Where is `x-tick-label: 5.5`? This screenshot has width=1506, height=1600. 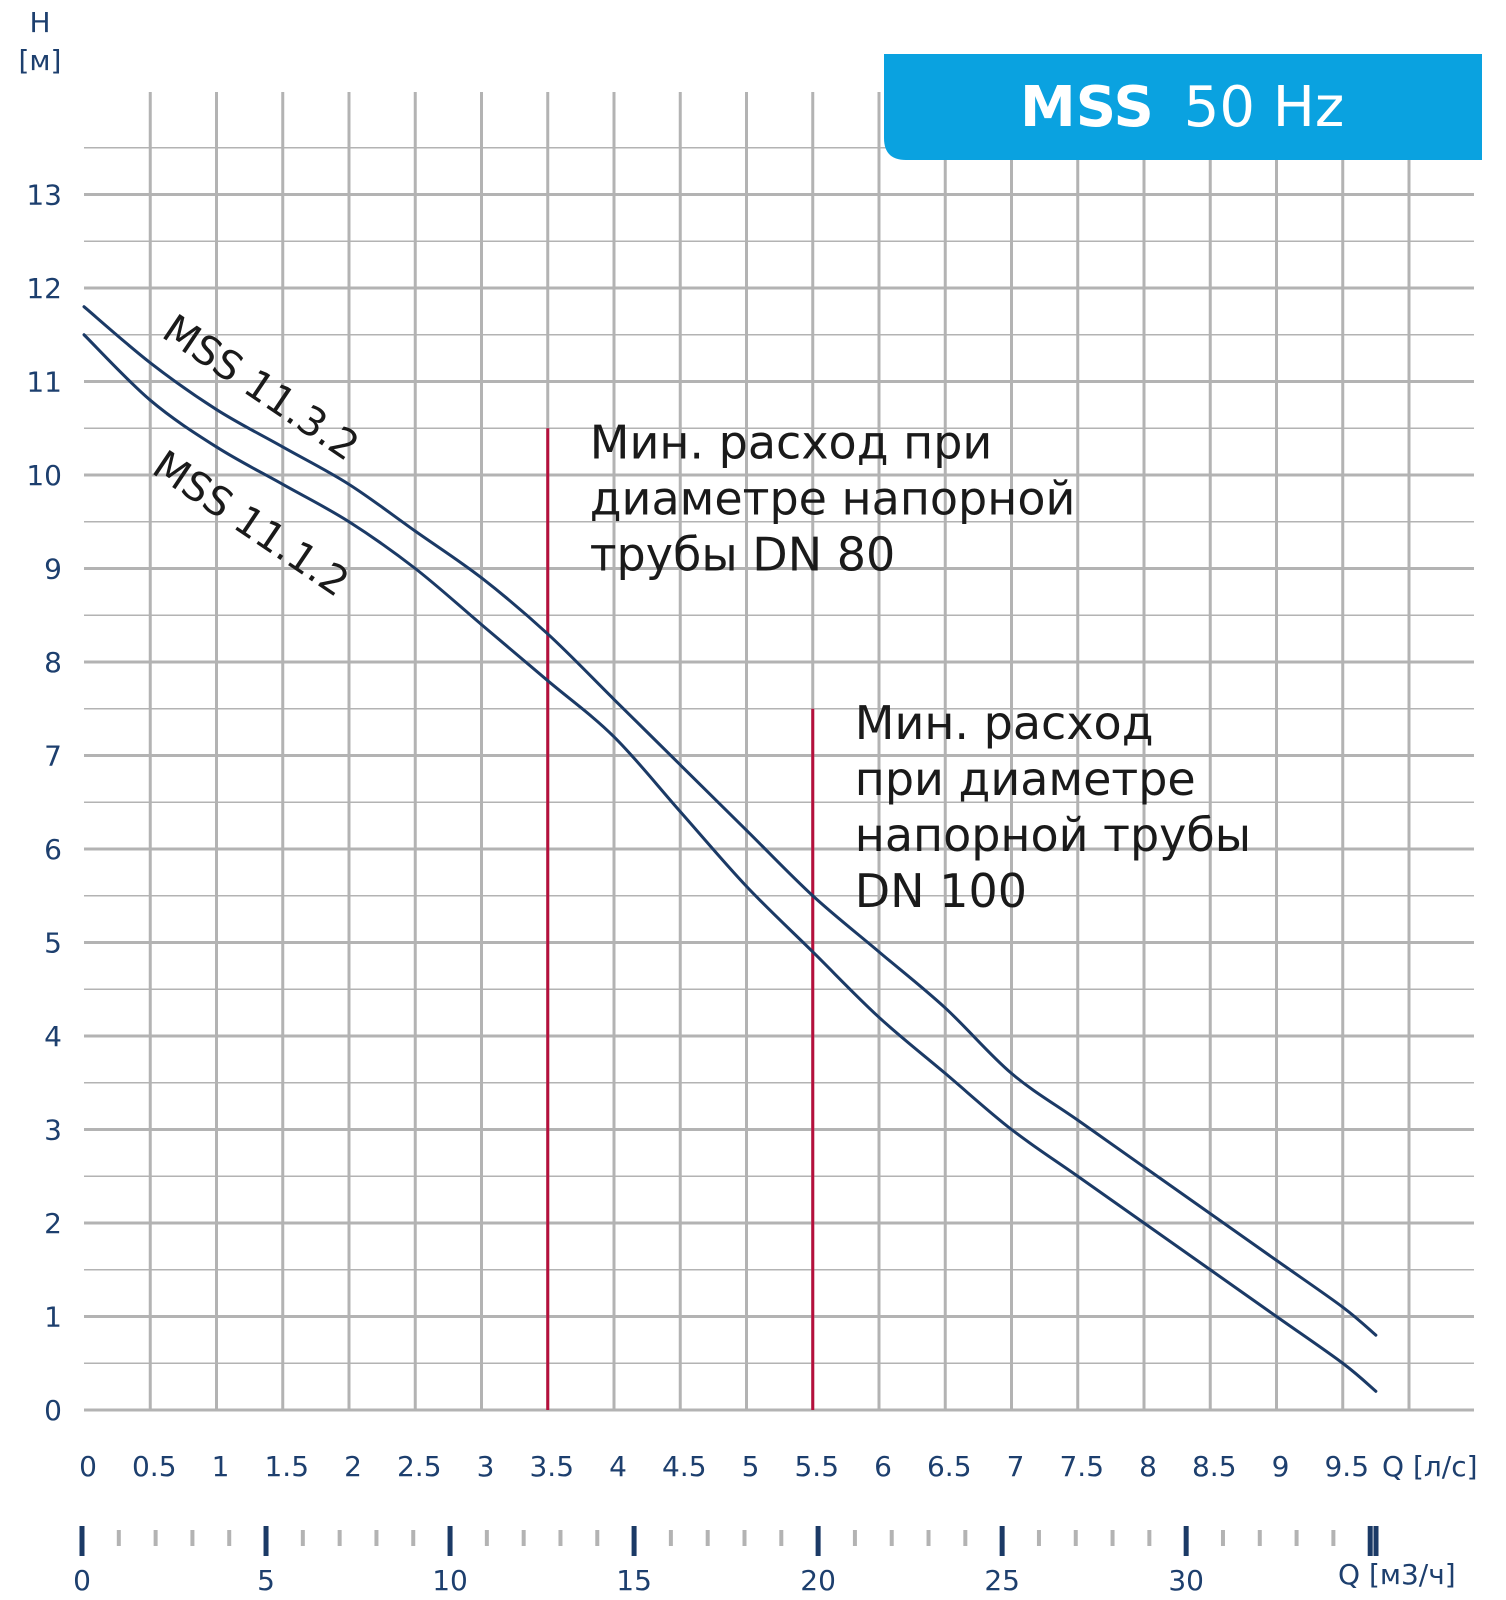
x-tick-label: 5.5 is located at coordinates (816, 1466).